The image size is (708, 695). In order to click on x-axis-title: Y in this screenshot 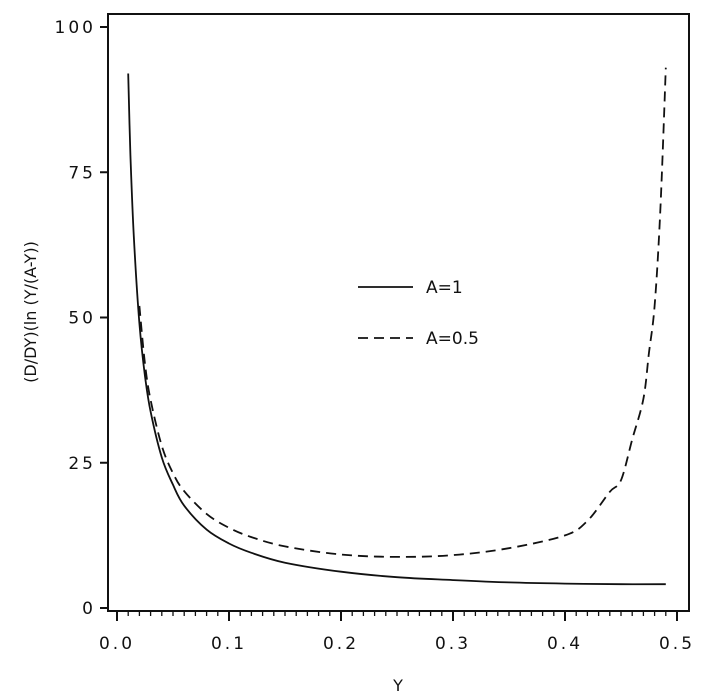, I will do `click(397, 685)`.